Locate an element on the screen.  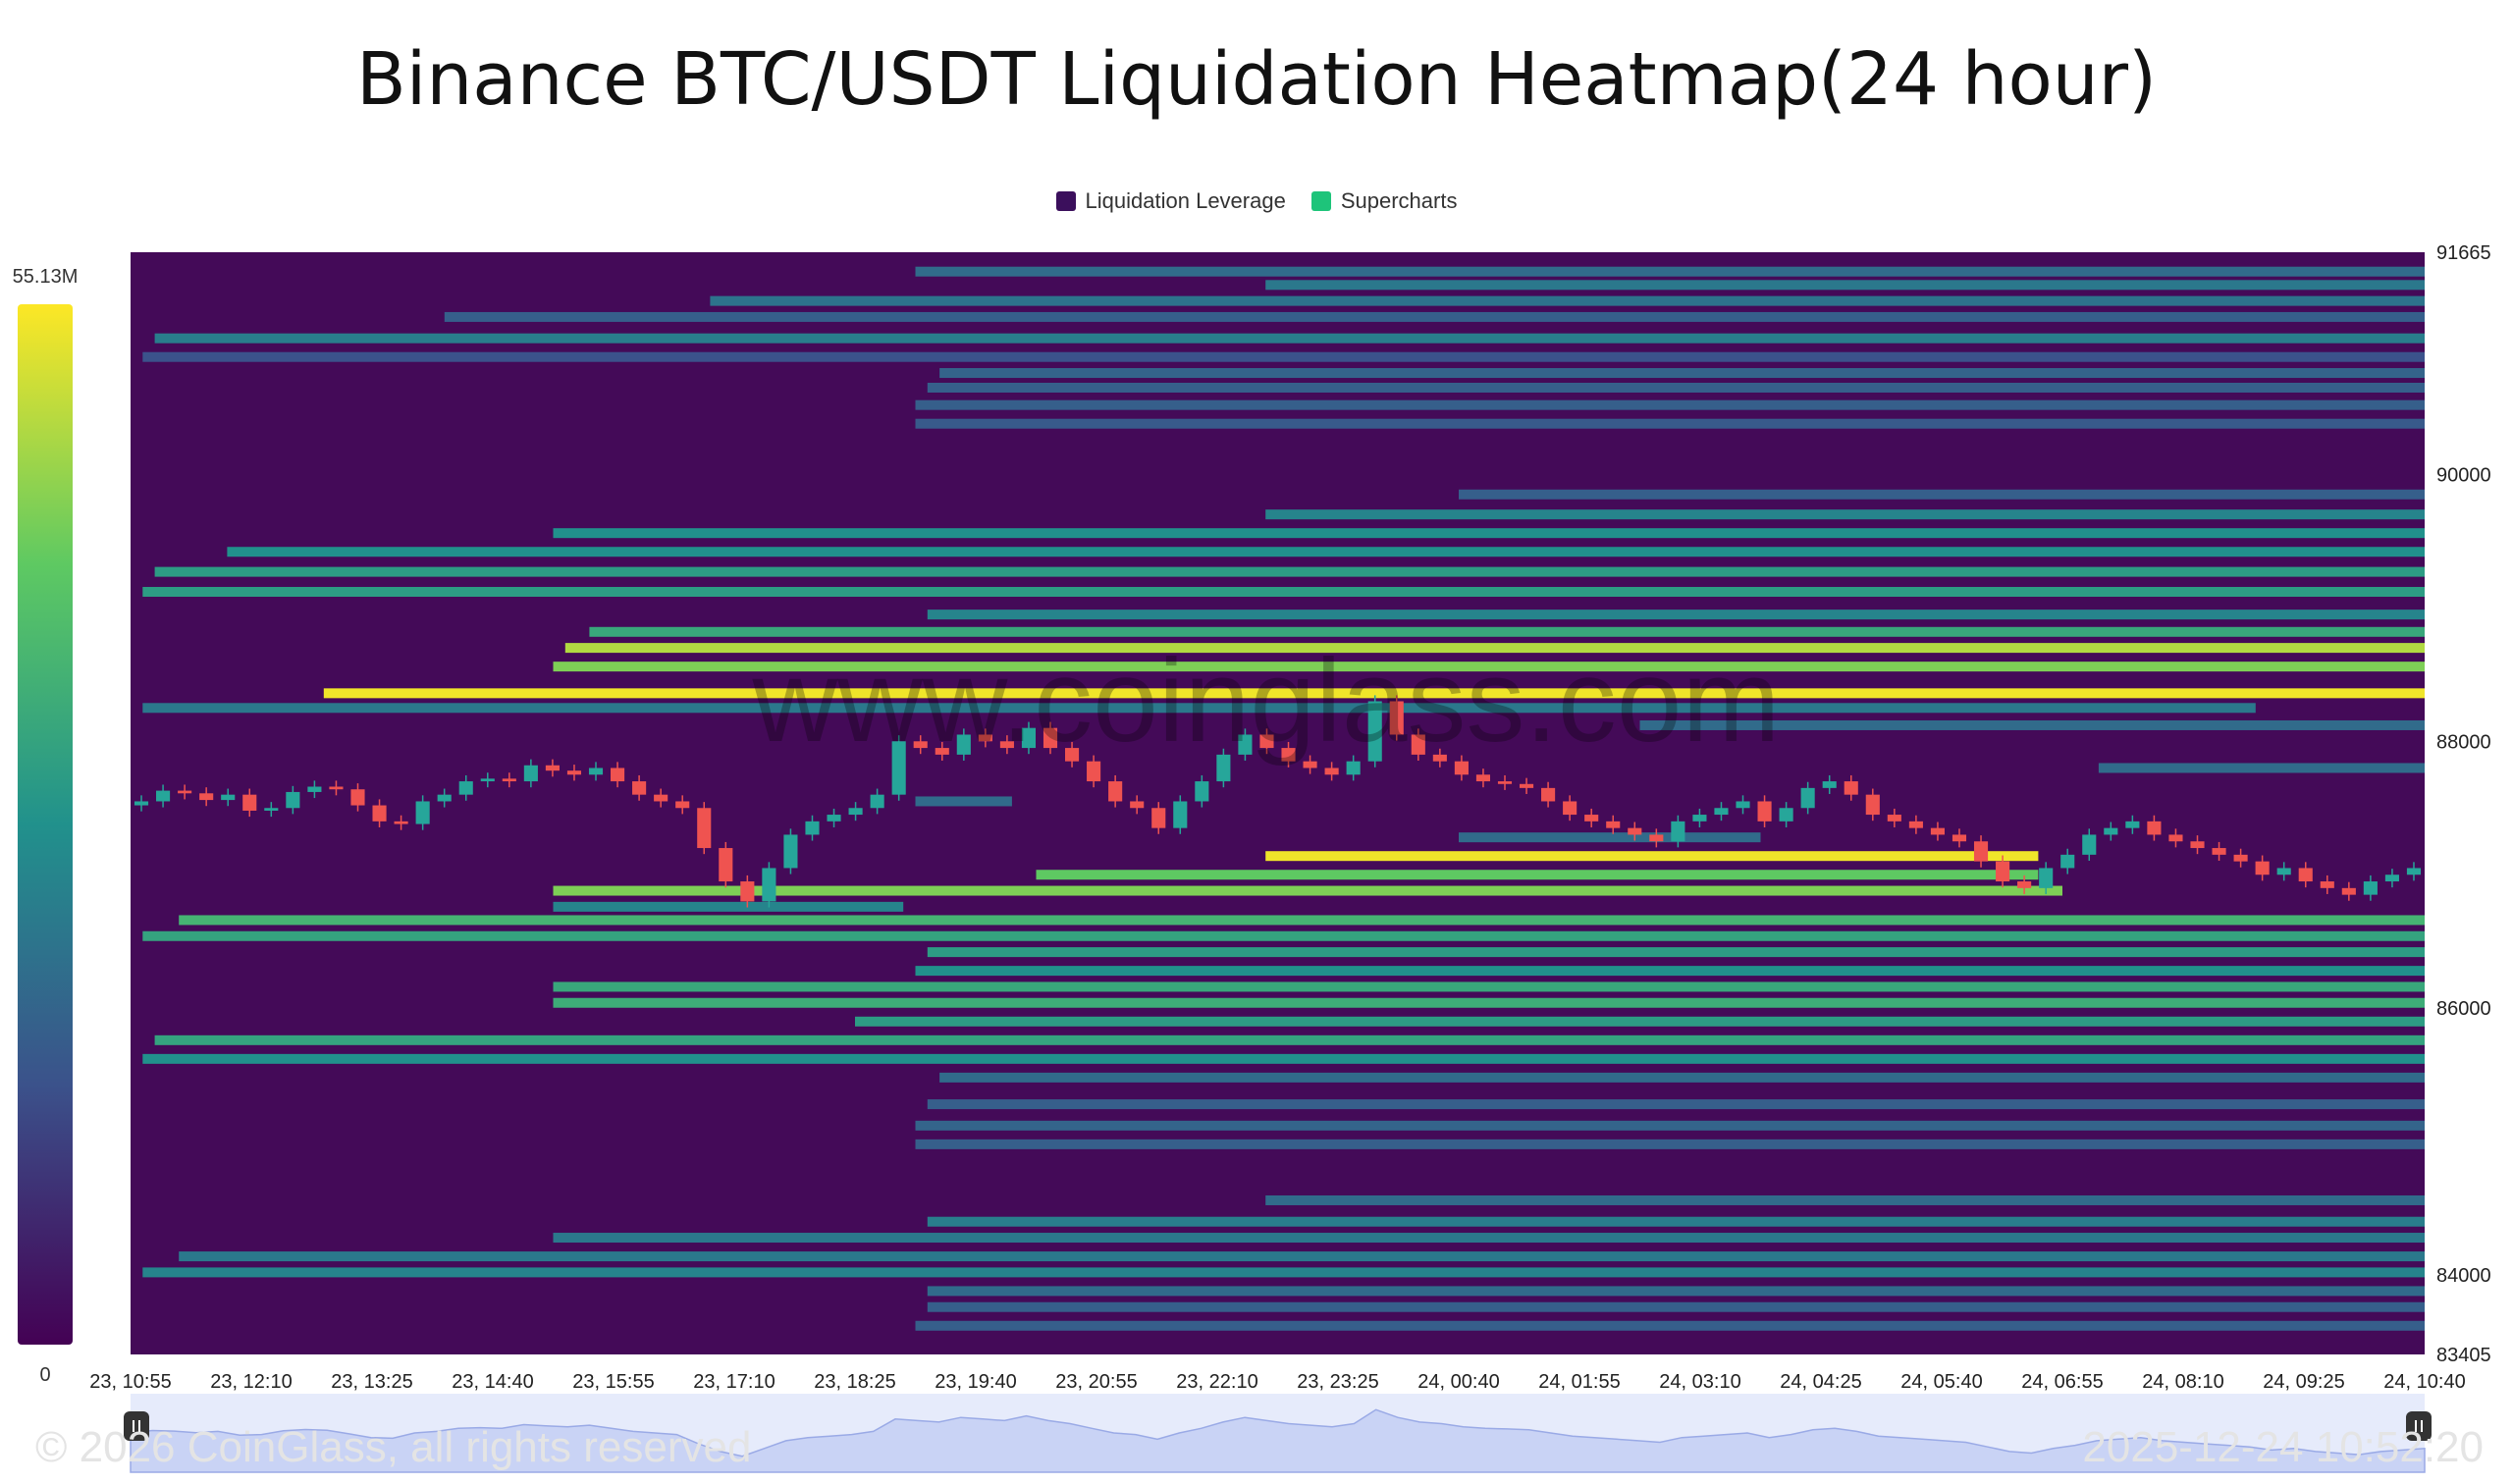
x-tick-label-8: 23, 20:55 is located at coordinates (1096, 1382).